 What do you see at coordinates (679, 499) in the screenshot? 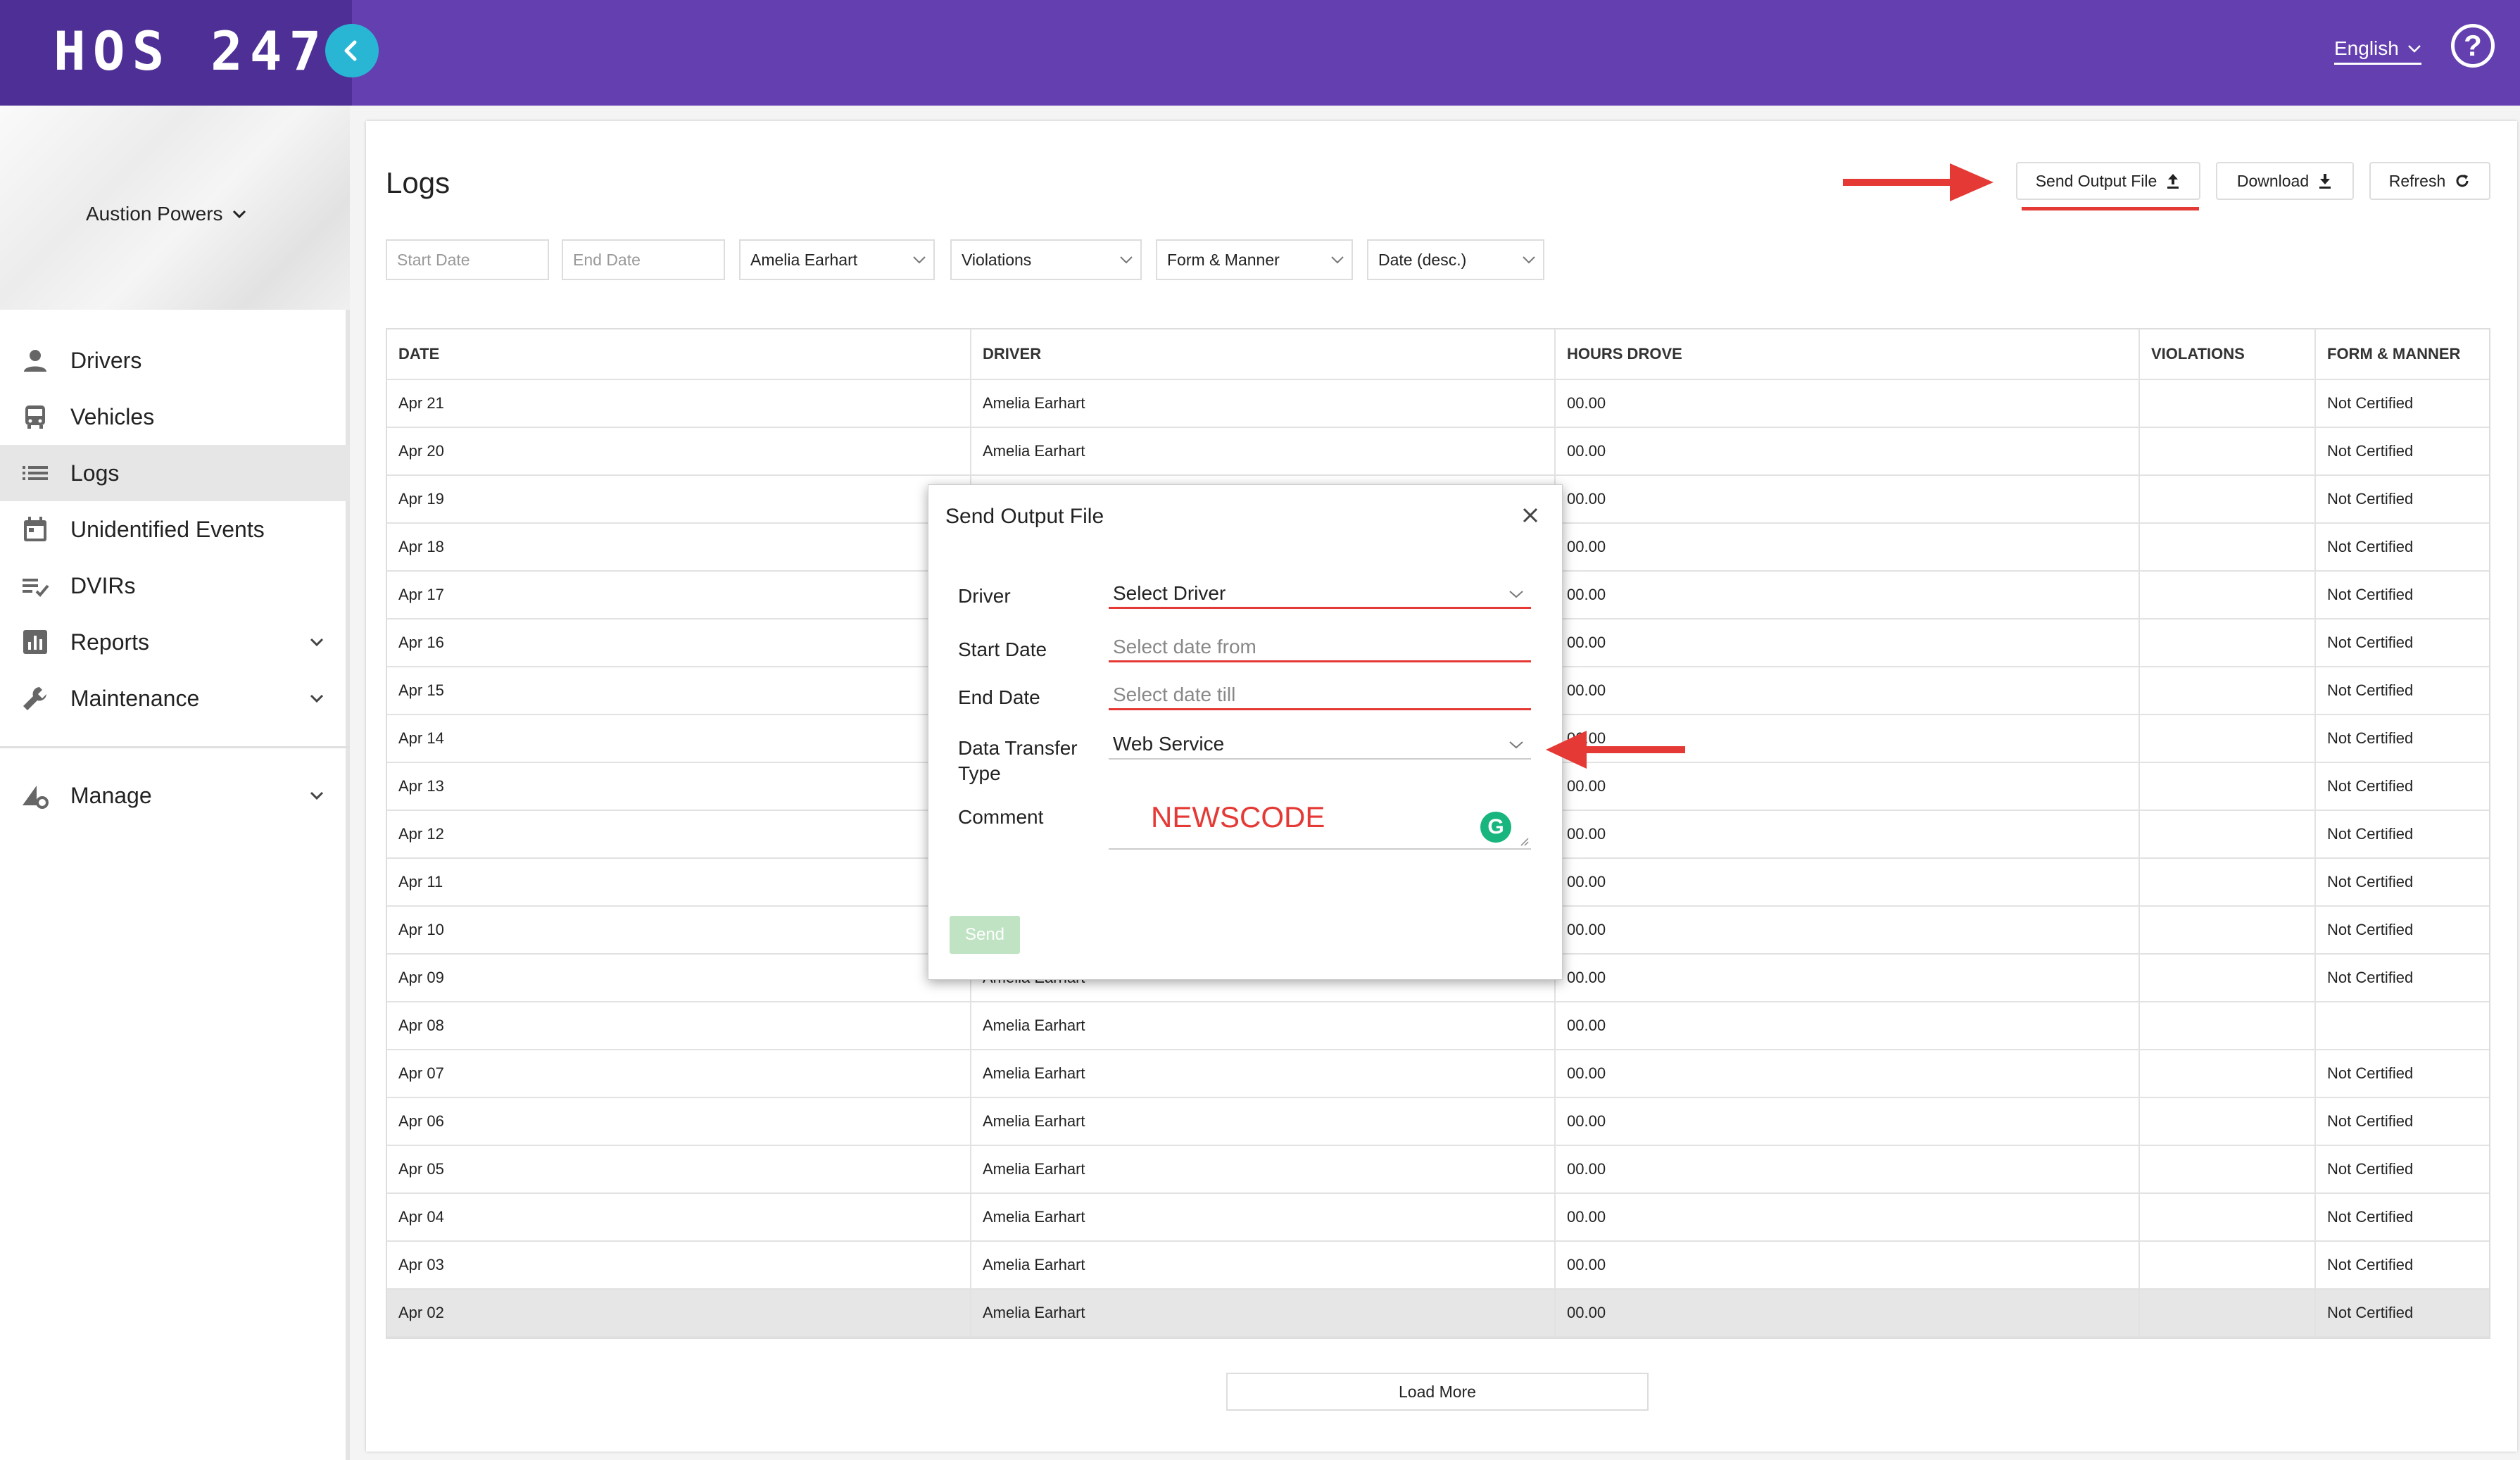
I see `cell-date: Apr 19` at bounding box center [679, 499].